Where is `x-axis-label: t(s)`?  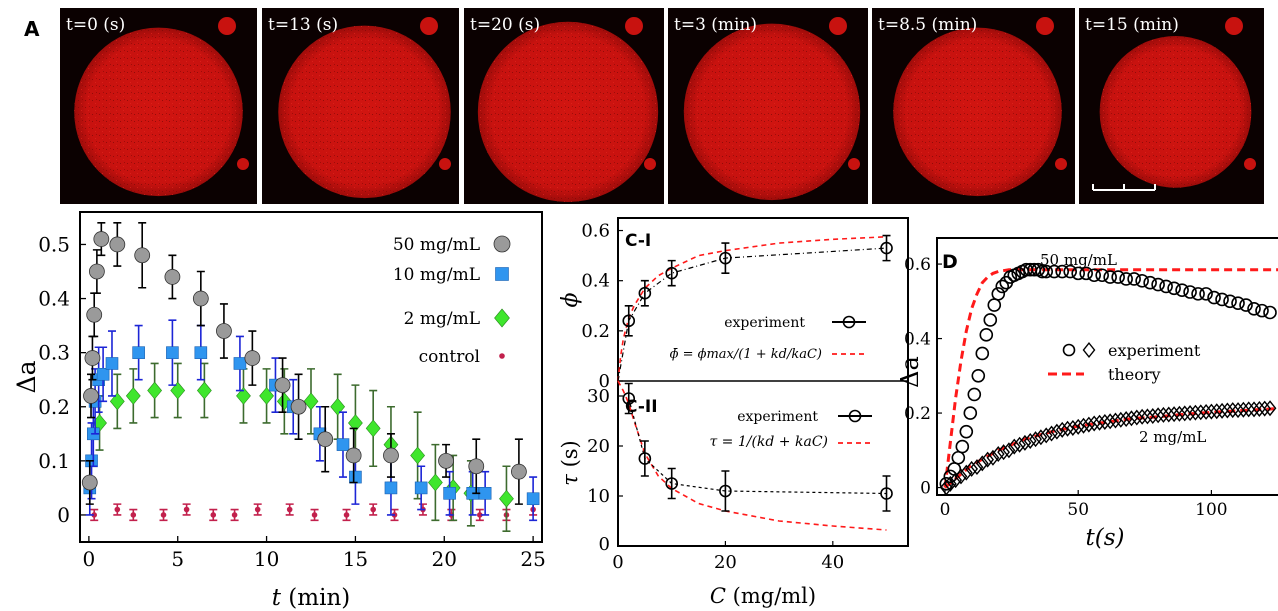 x-axis-label: t(s) is located at coordinates (1105, 538).